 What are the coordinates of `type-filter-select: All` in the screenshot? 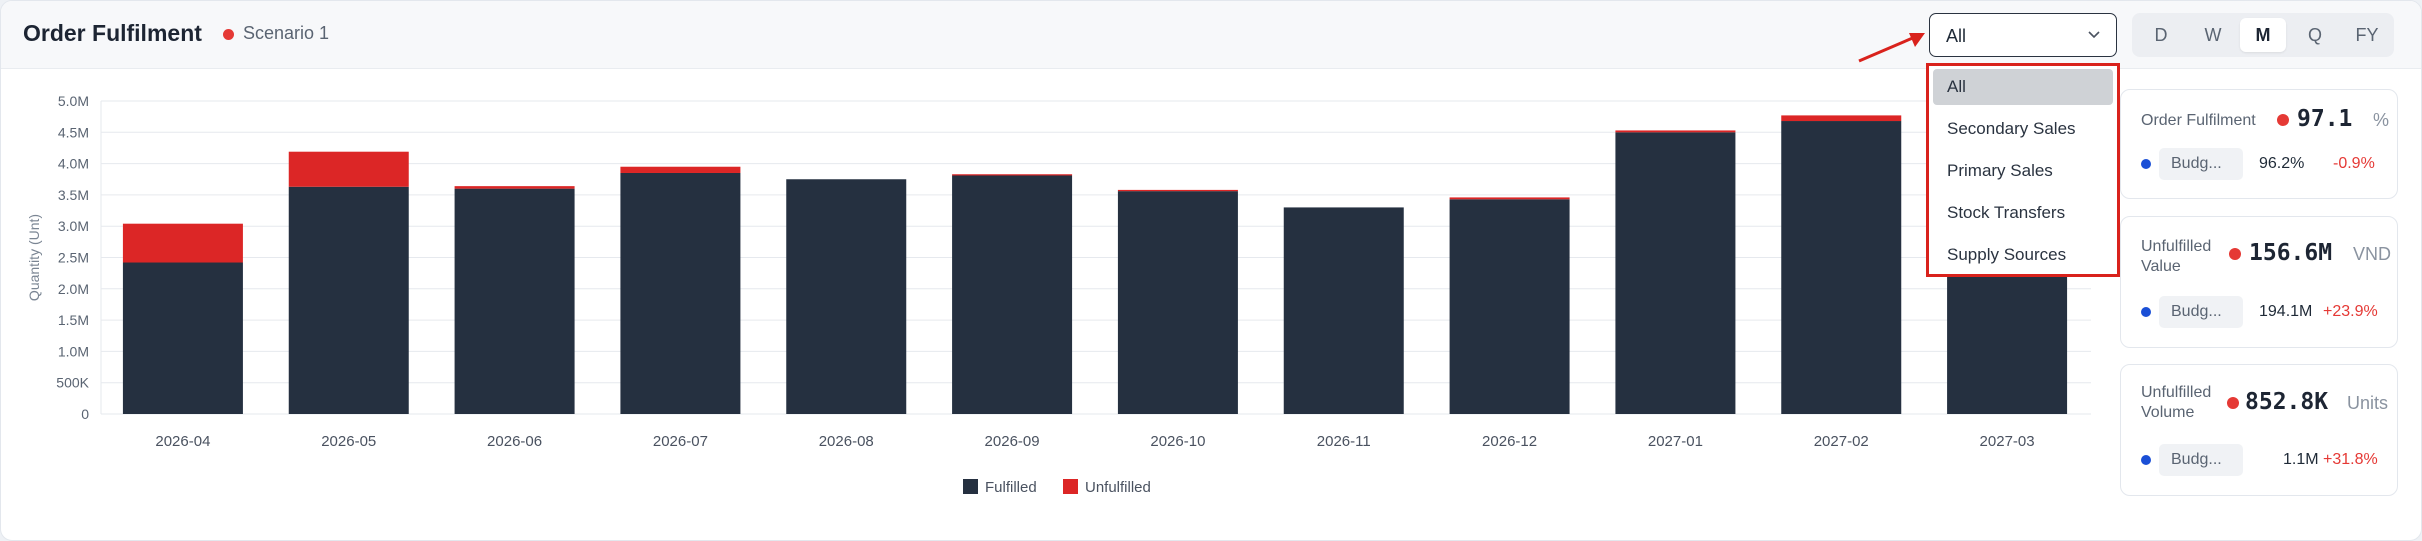 It's located at (2023, 35).